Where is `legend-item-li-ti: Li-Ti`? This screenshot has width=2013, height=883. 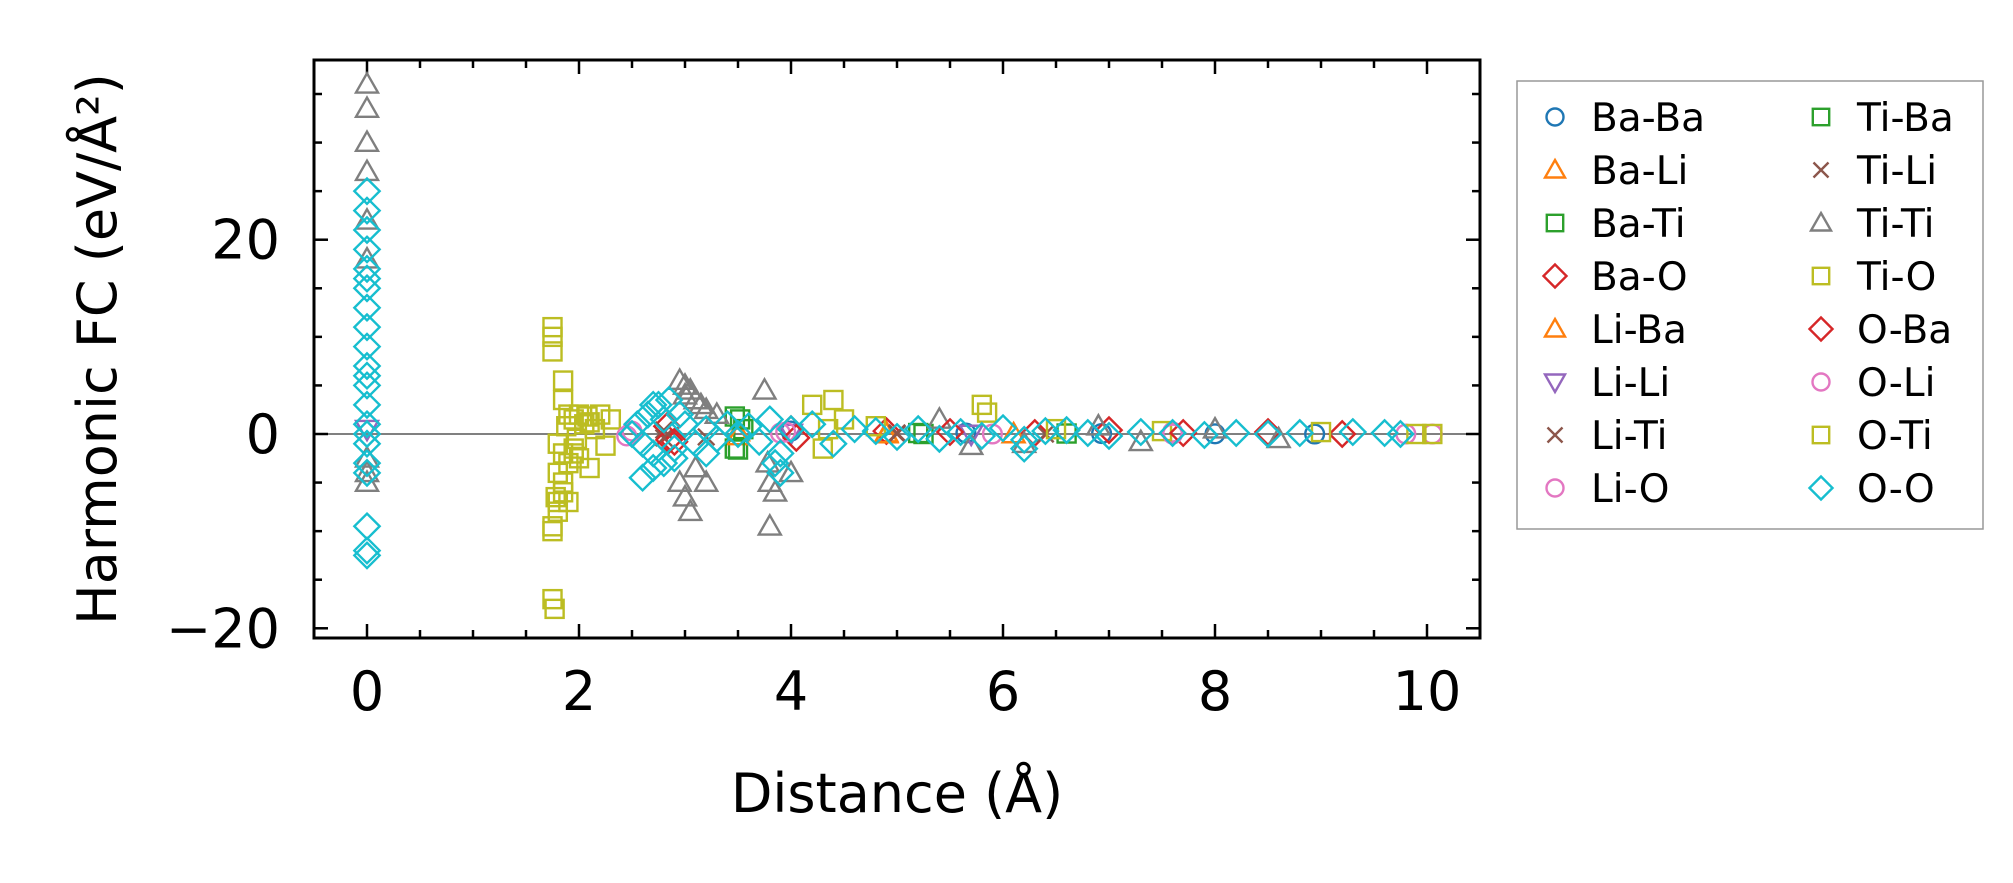
legend-item-li-ti: Li-Ti is located at coordinates (1607, 436).